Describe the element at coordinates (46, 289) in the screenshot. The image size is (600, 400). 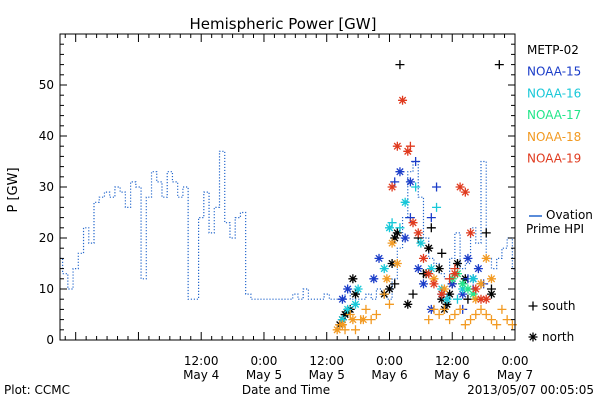
I see `y-tick-label: 10` at that location.